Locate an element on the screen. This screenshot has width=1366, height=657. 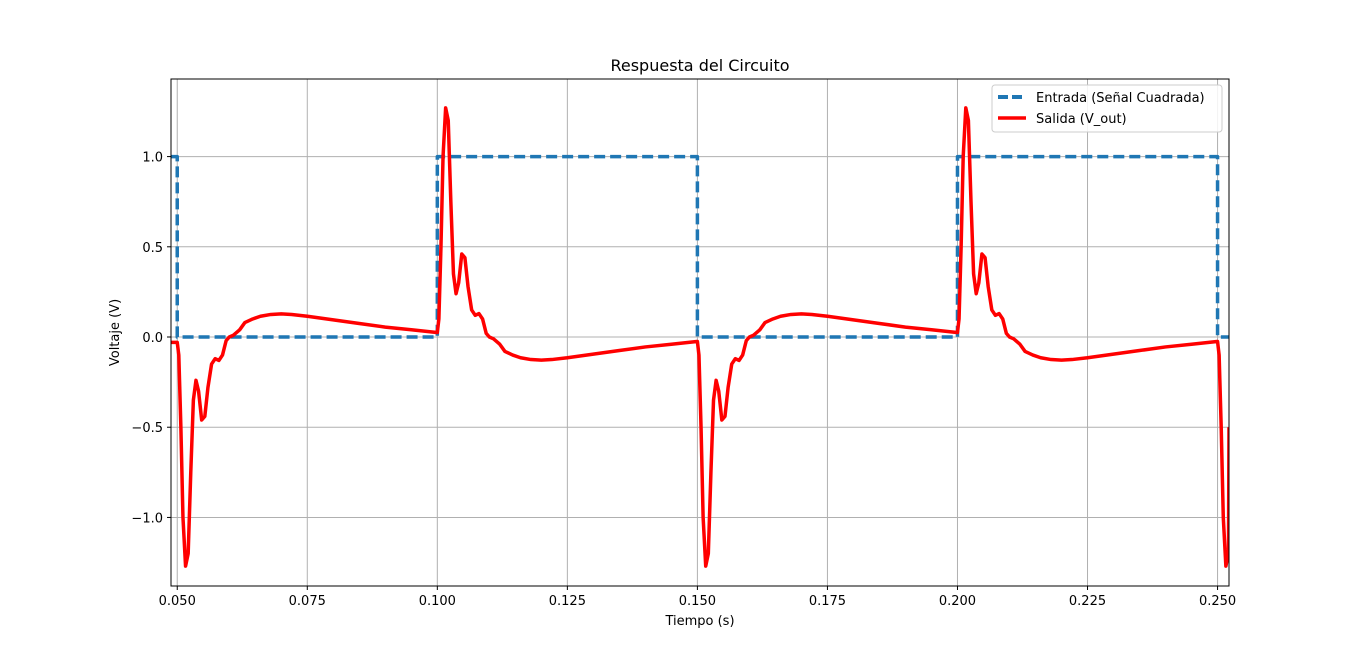
y-tick-label: 1.0 is located at coordinates (152, 158).